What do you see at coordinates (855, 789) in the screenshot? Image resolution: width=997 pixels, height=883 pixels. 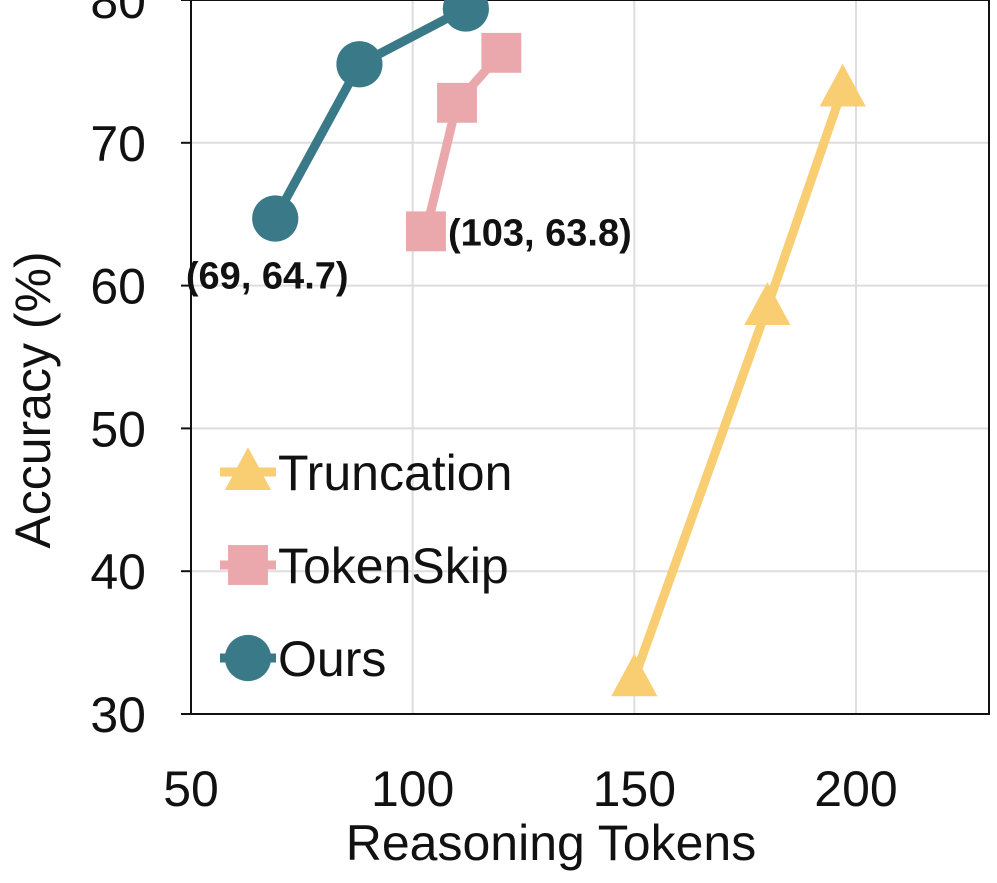 I see `x-tick-label: 200` at bounding box center [855, 789].